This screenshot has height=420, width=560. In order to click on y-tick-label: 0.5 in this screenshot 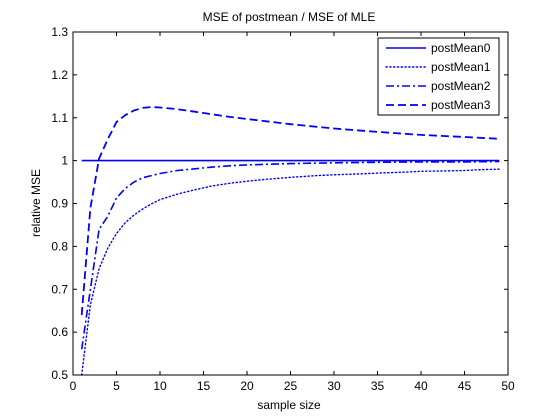, I will do `click(59, 375)`.